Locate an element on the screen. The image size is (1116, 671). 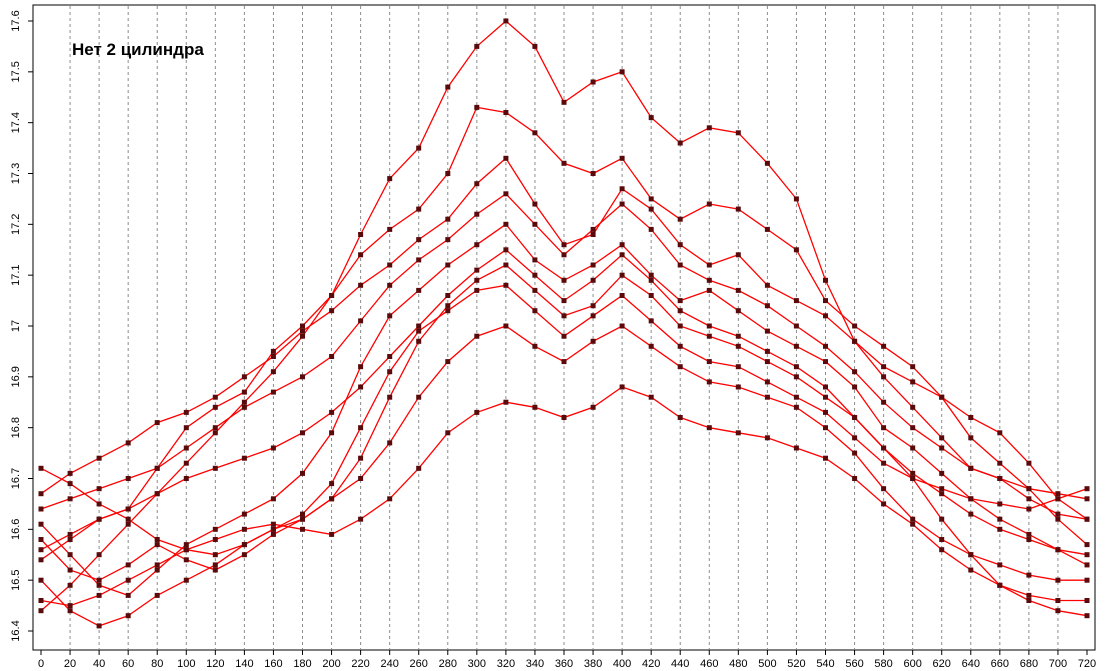
y-tick-label: 17 is located at coordinates (16, 326).